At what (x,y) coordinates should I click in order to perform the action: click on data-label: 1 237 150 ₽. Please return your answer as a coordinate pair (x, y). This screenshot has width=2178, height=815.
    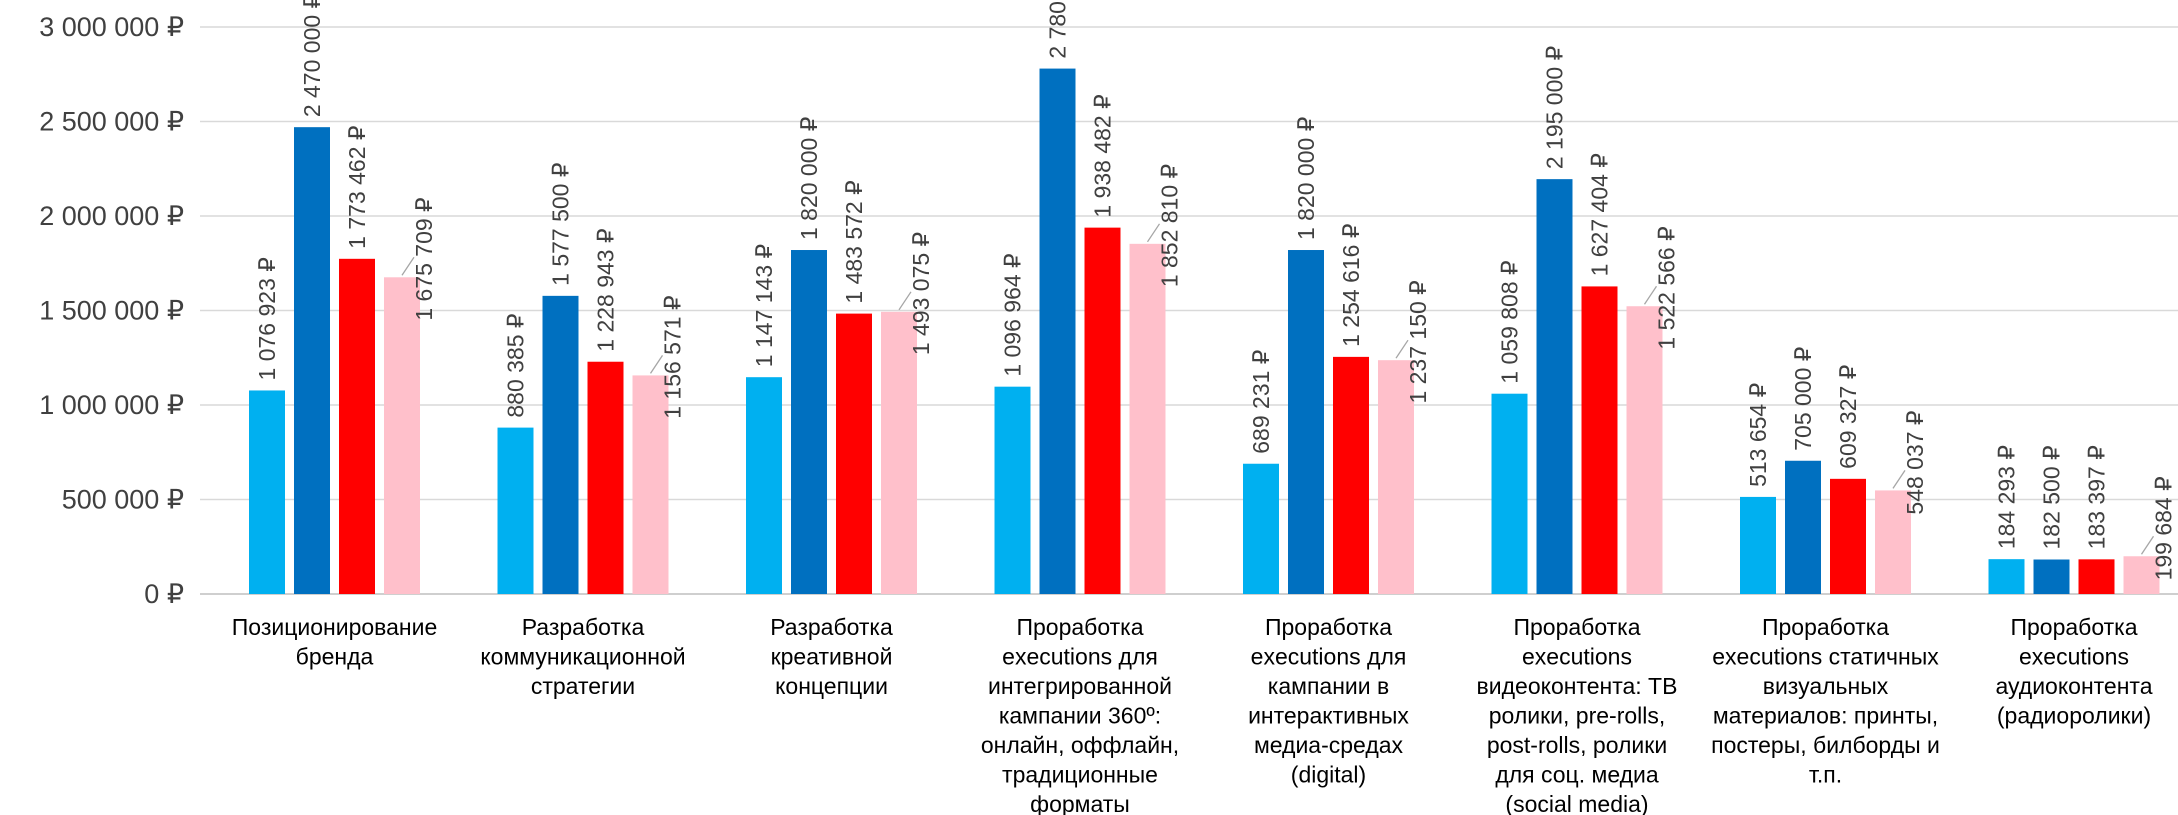
    Looking at the image, I should click on (1418, 341).